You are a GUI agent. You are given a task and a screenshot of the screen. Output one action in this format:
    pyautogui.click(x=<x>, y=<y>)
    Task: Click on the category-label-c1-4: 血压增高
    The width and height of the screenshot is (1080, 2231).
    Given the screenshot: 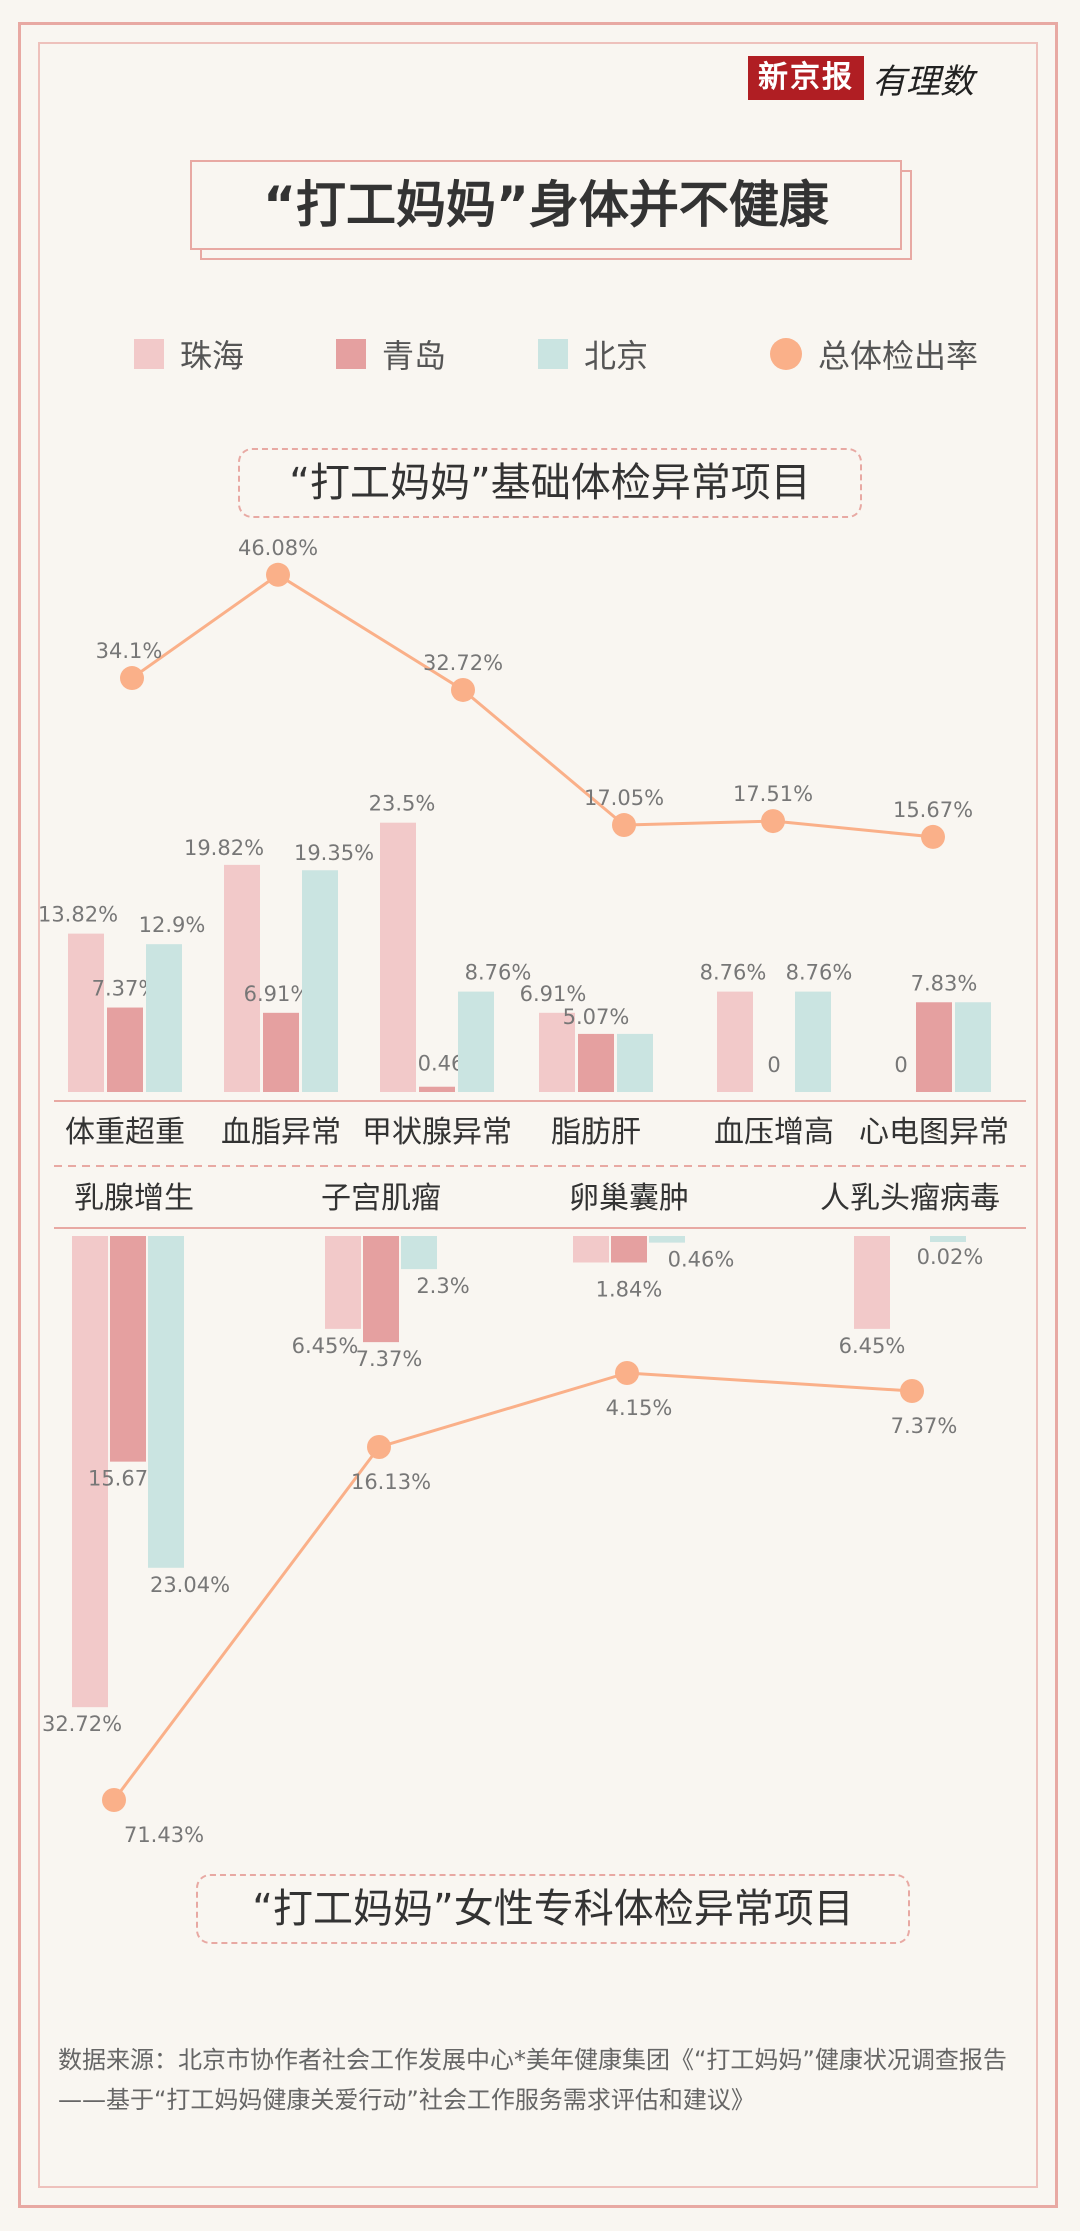 What is the action you would take?
    pyautogui.click(x=774, y=1132)
    